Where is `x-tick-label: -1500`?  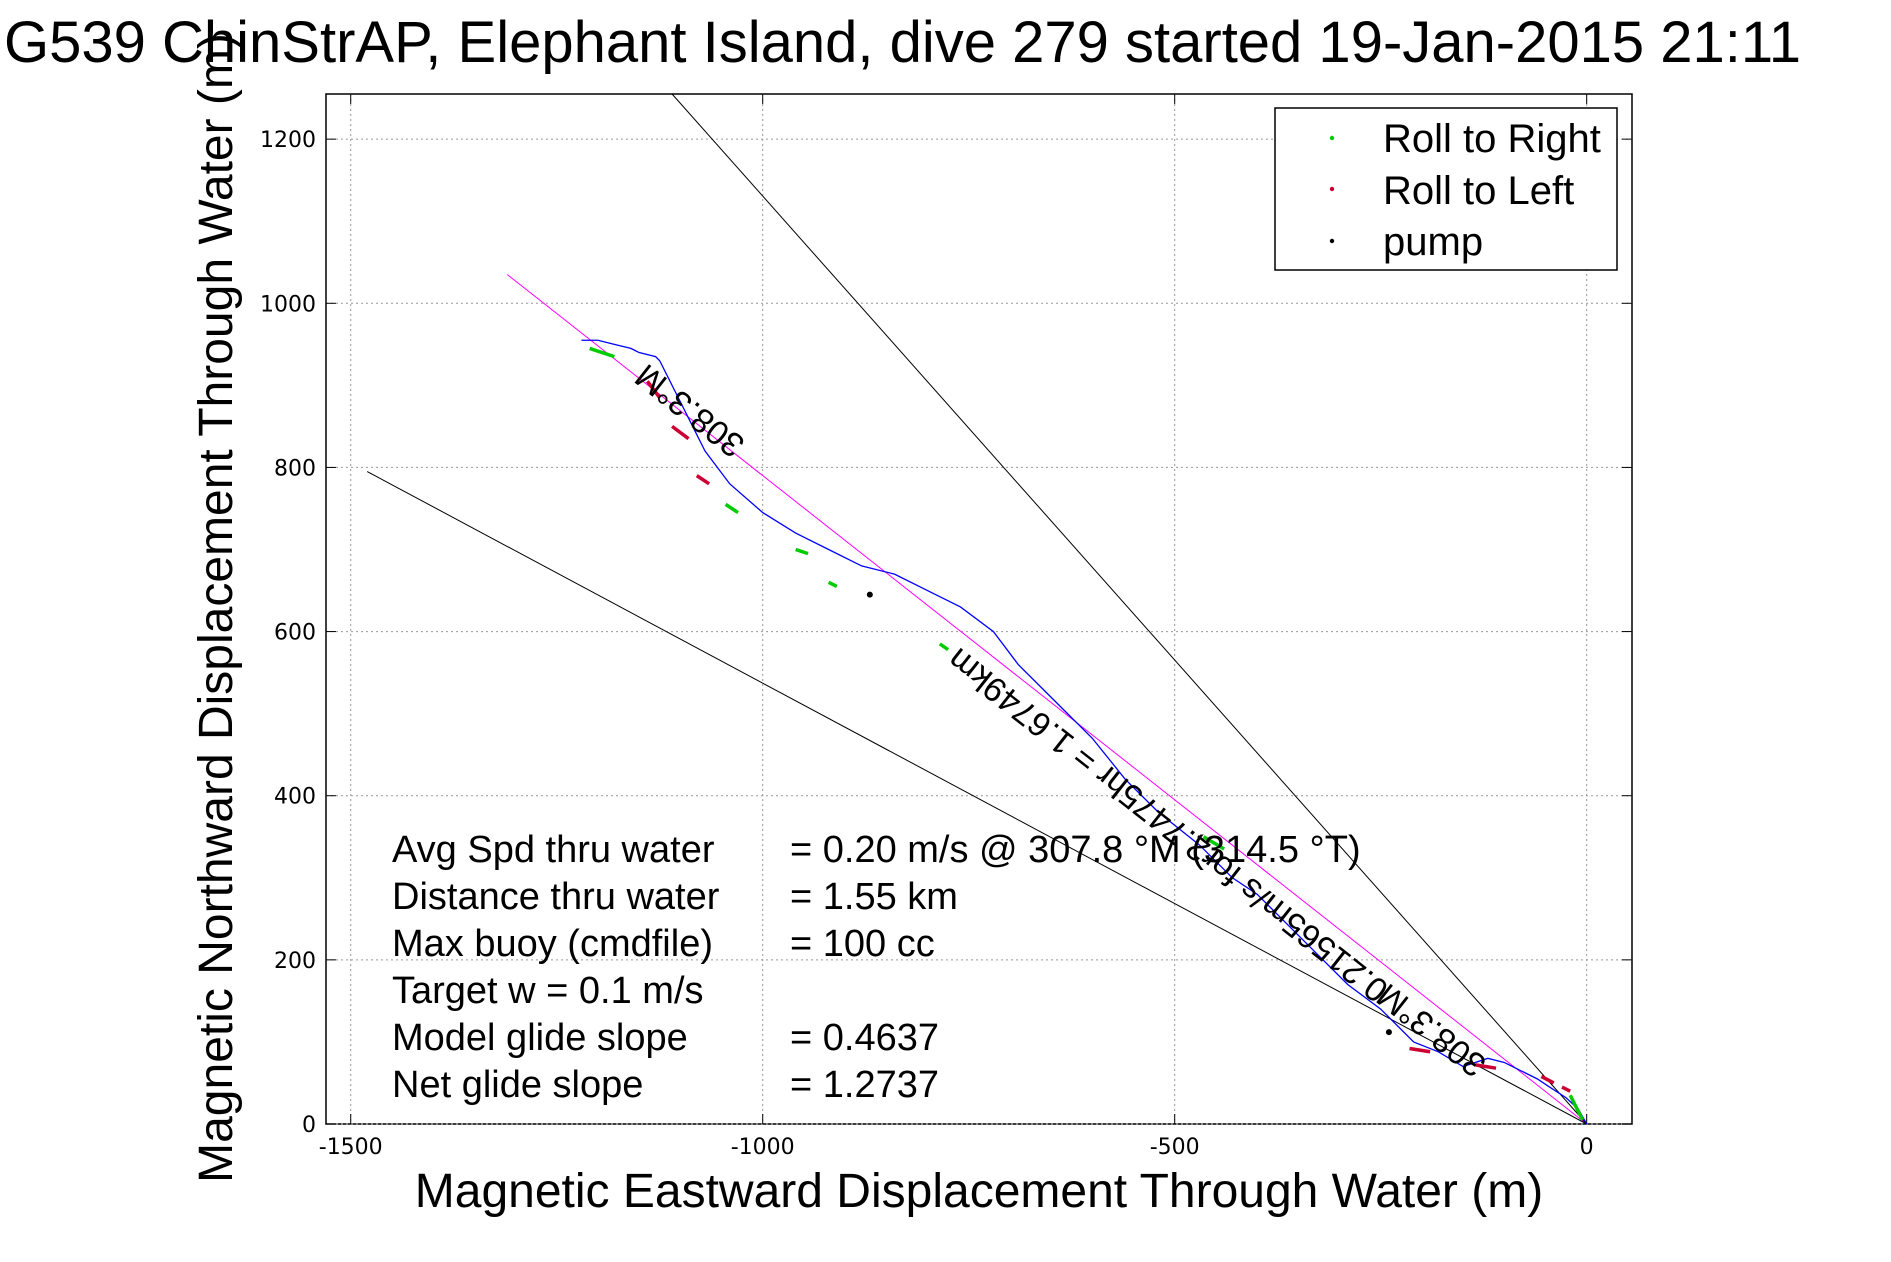
x-tick-label: -1500 is located at coordinates (351, 1147).